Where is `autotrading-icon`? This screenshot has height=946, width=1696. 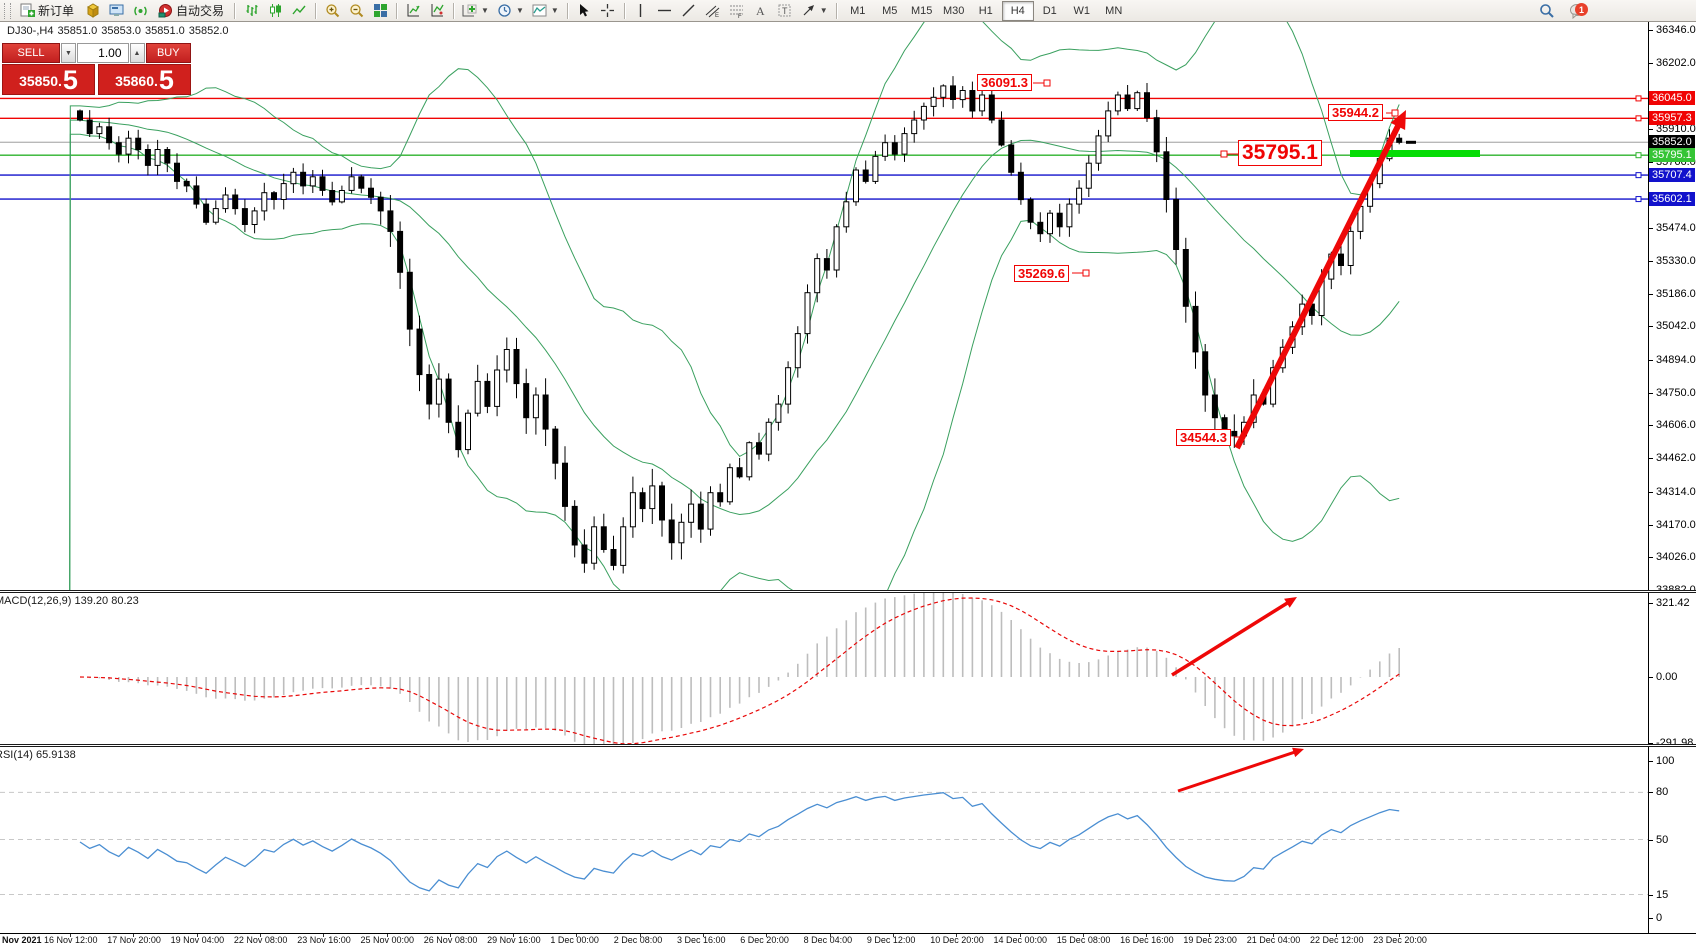 autotrading-icon is located at coordinates (165, 10).